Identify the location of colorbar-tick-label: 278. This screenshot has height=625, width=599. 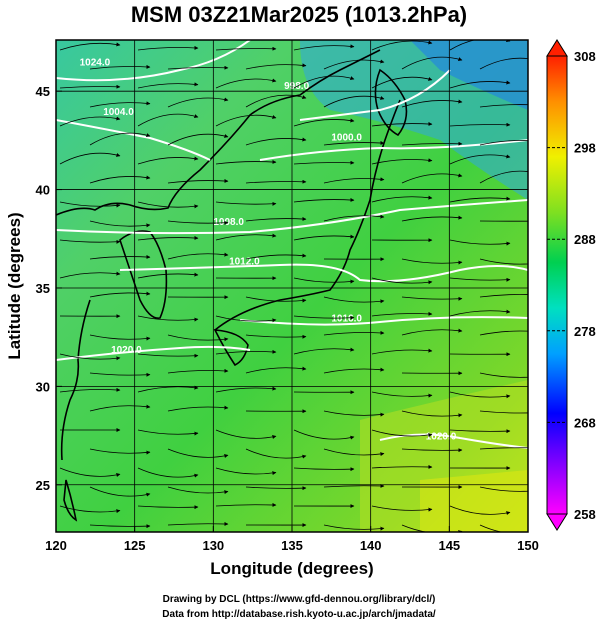
(585, 331).